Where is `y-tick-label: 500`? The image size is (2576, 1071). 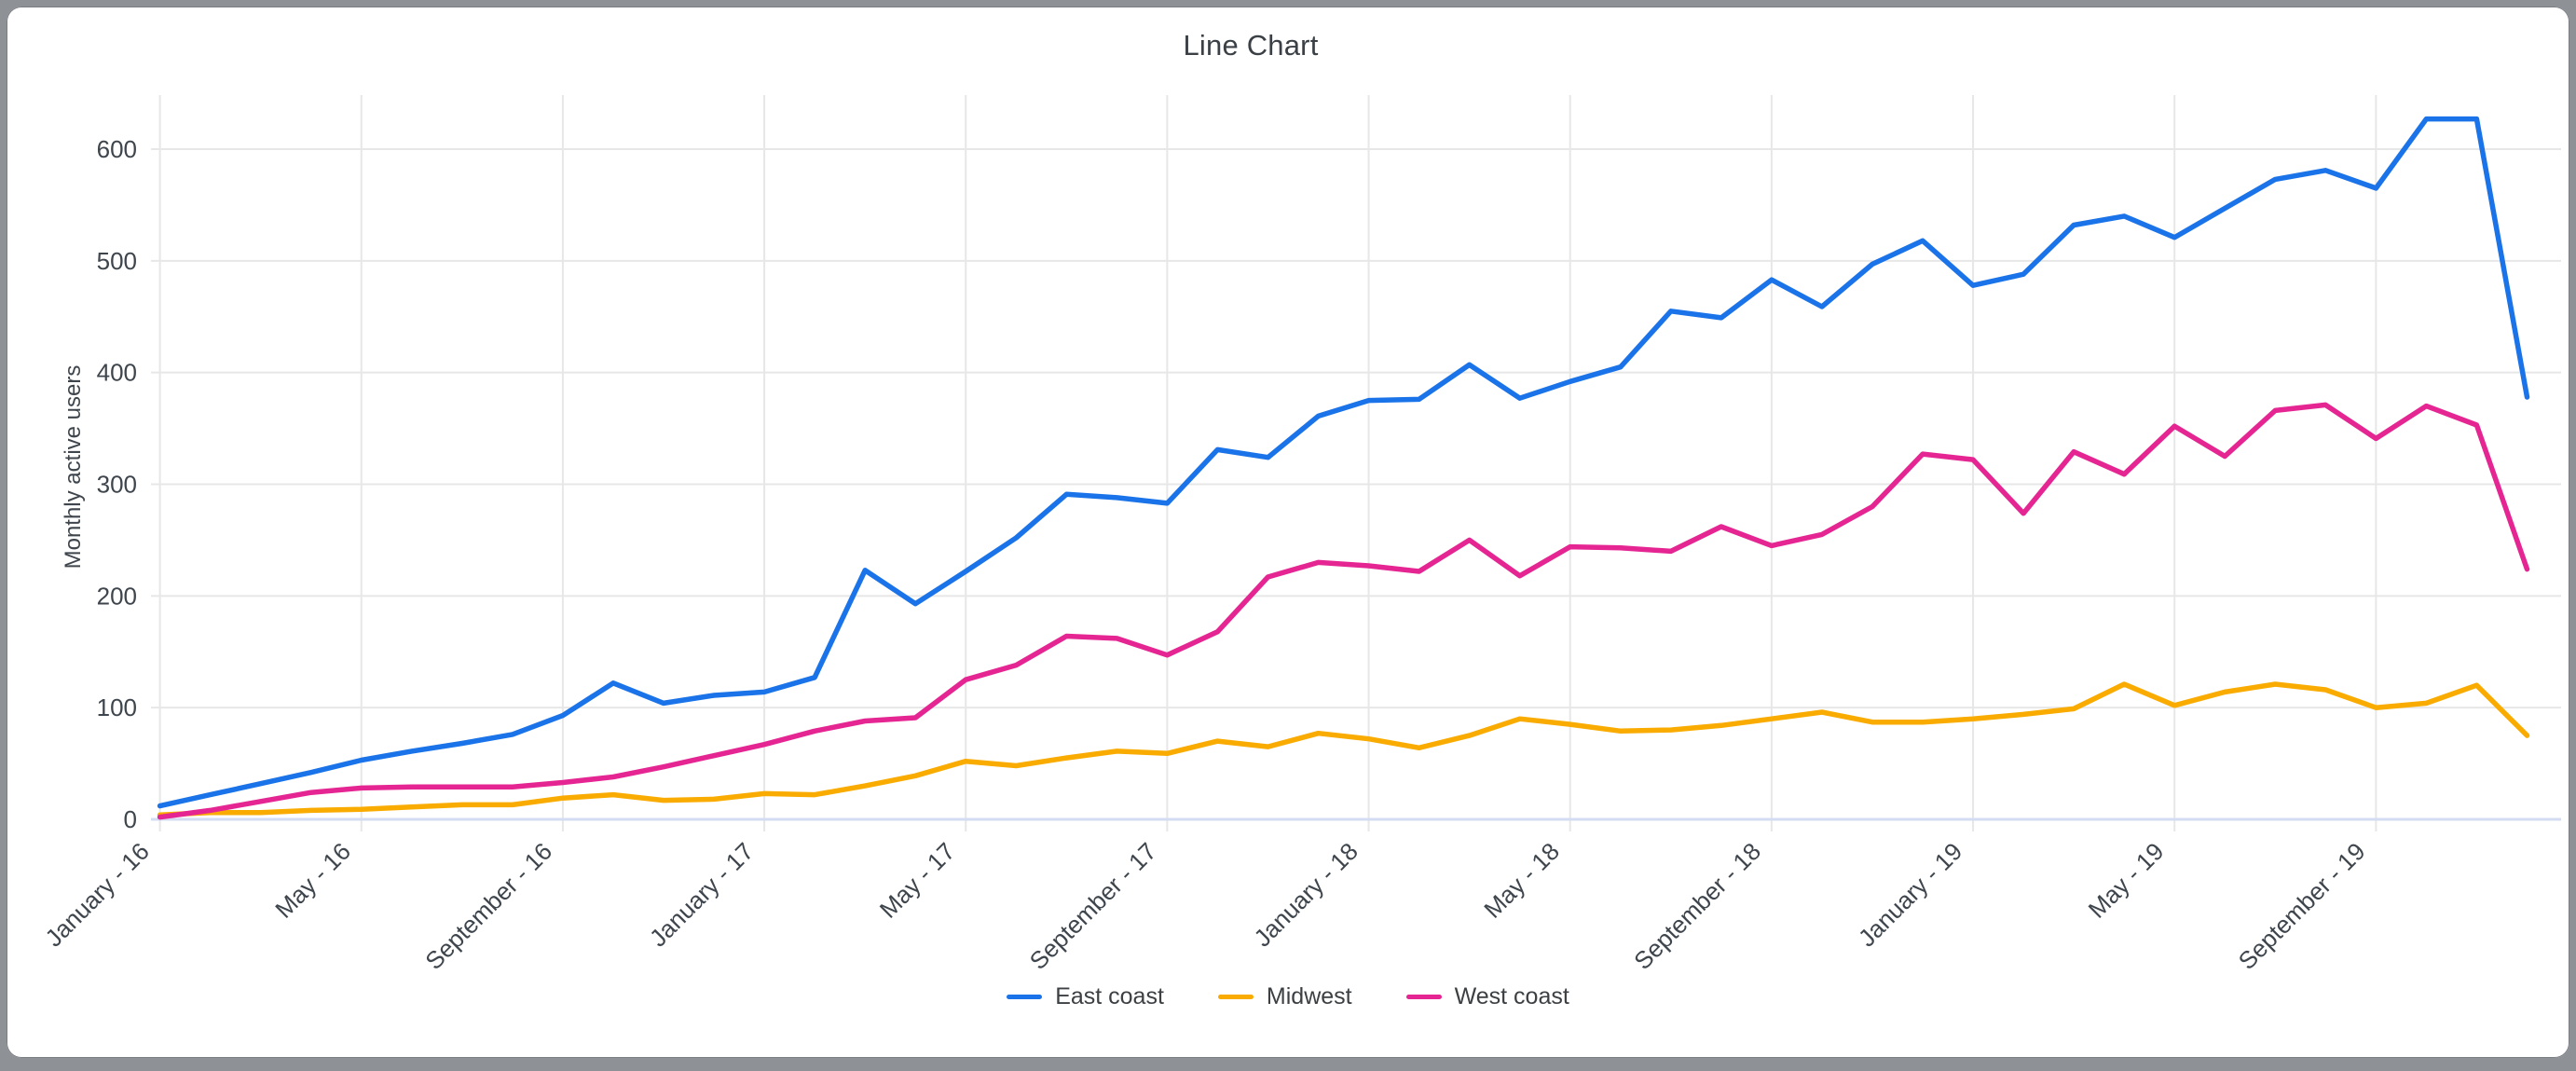
y-tick-label: 500 is located at coordinates (117, 261).